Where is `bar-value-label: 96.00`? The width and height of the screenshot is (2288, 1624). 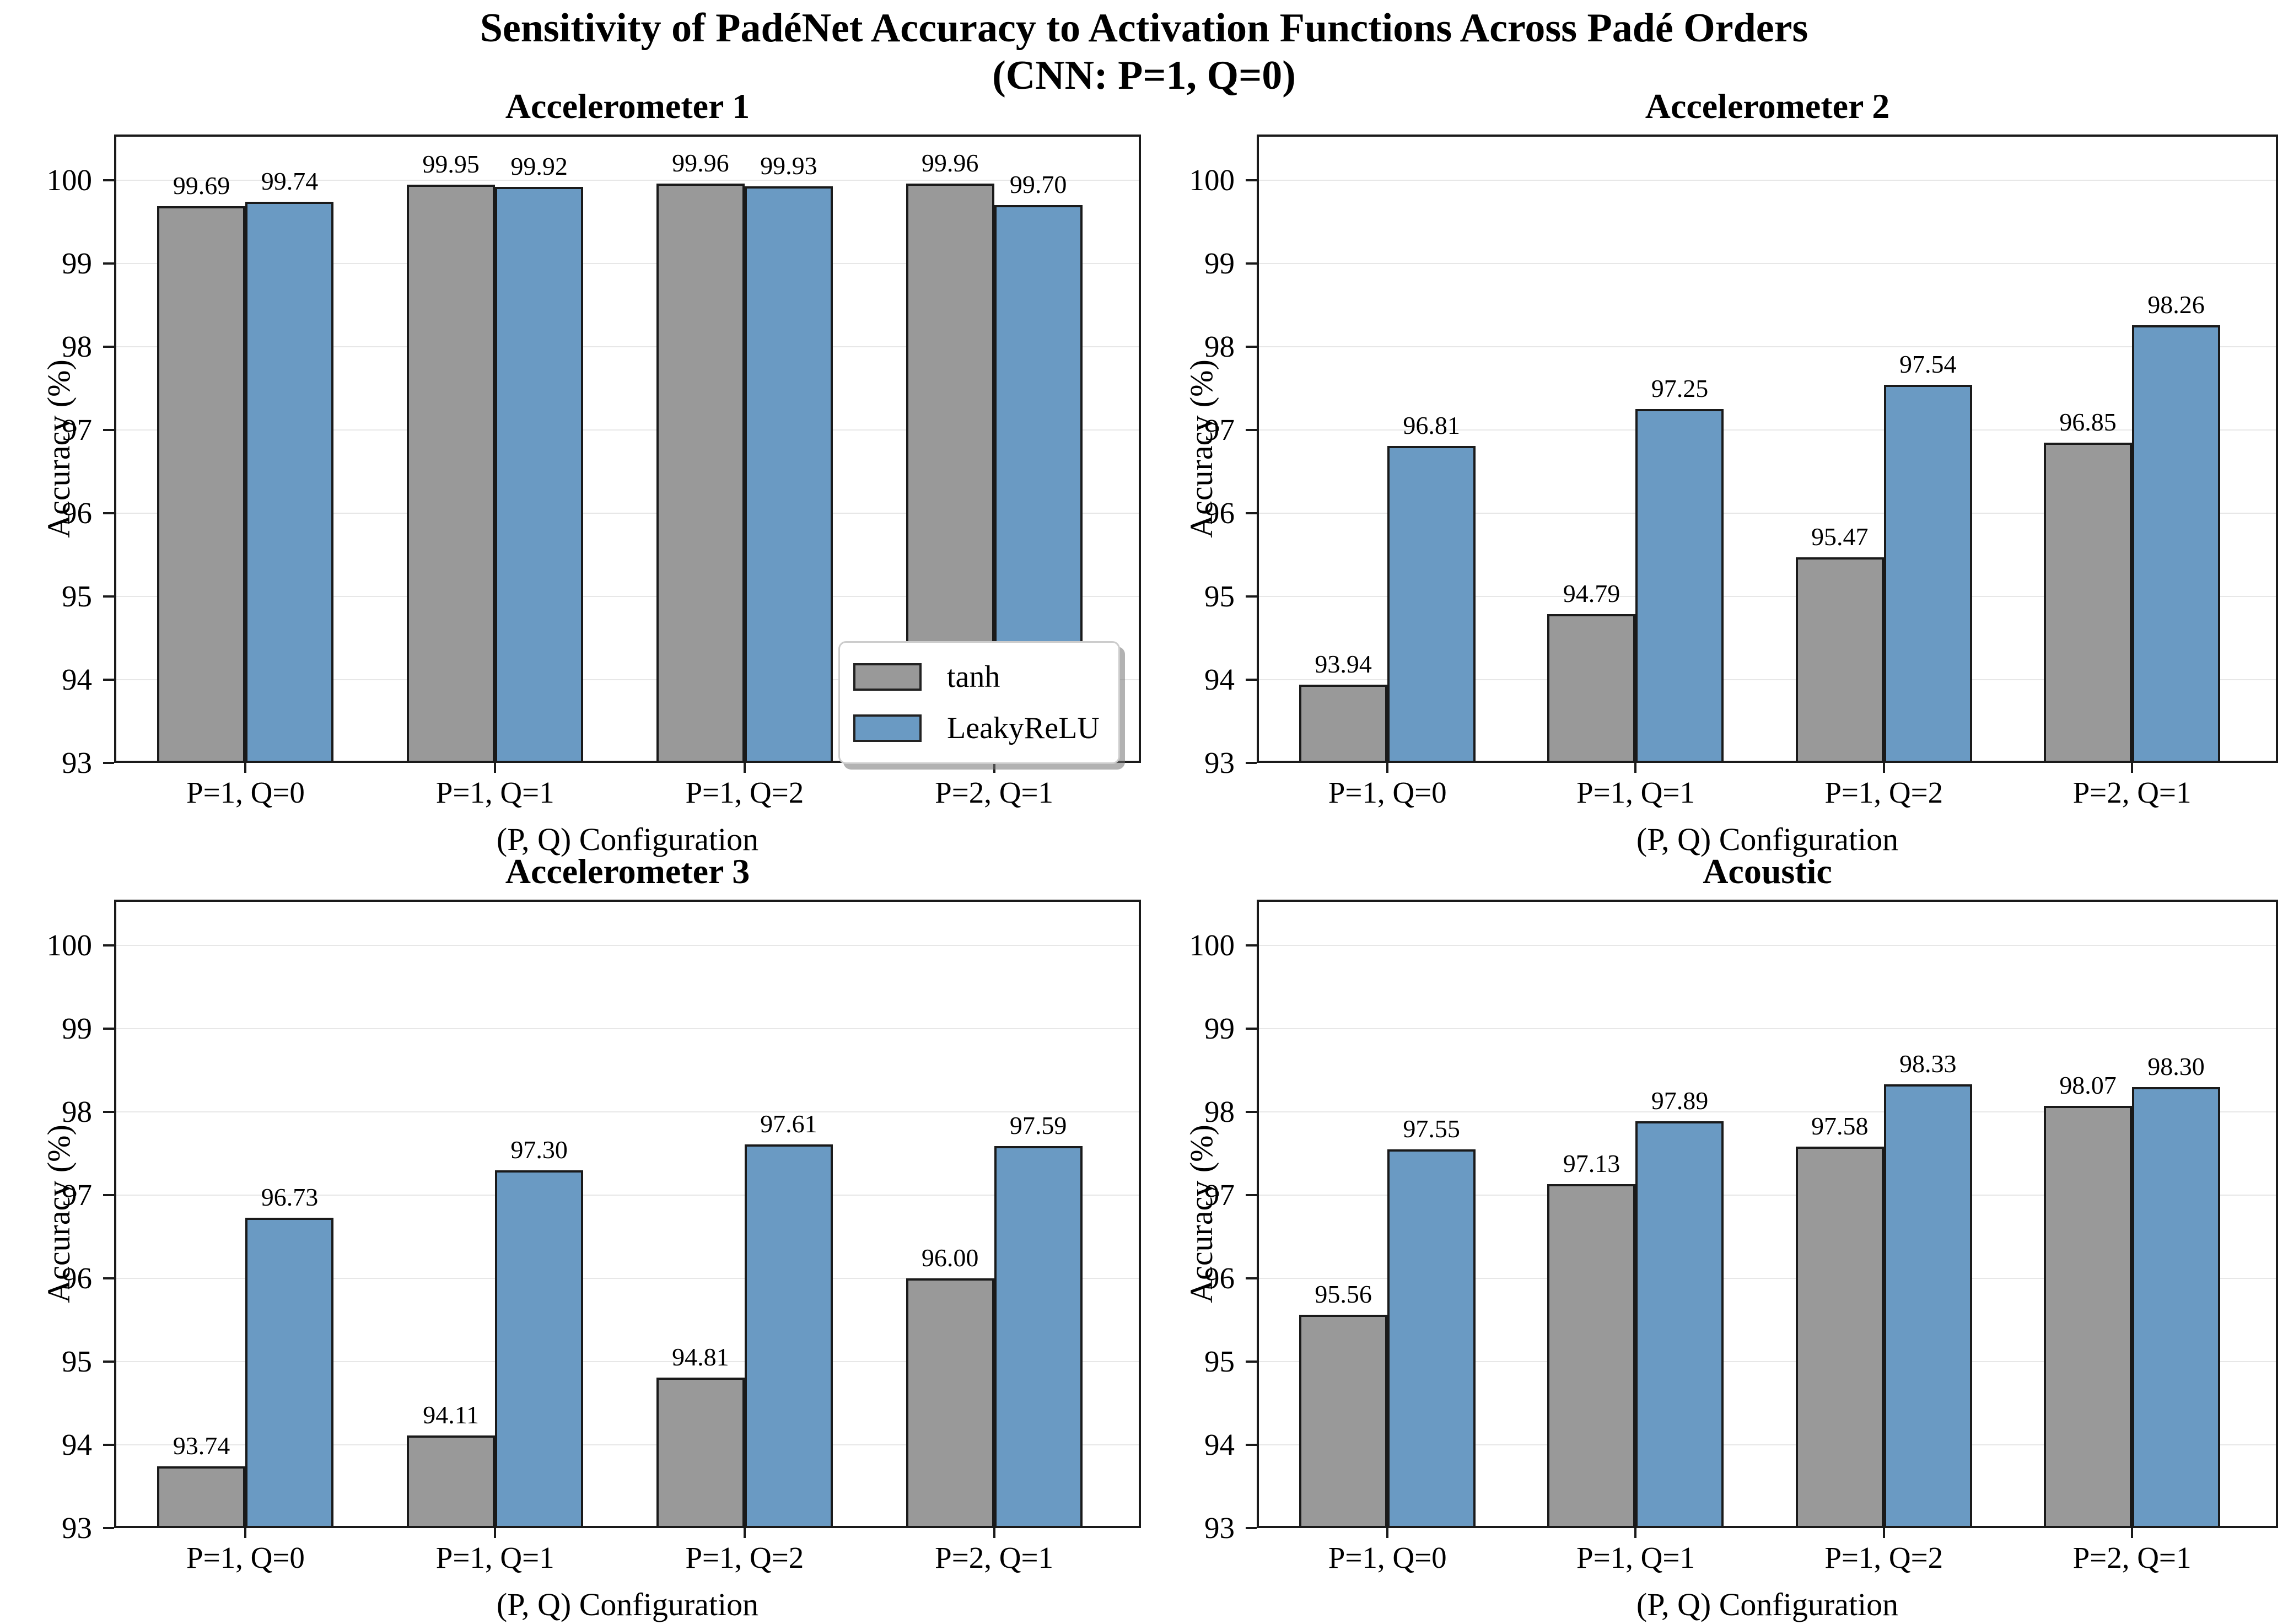 bar-value-label: 96.00 is located at coordinates (950, 1258).